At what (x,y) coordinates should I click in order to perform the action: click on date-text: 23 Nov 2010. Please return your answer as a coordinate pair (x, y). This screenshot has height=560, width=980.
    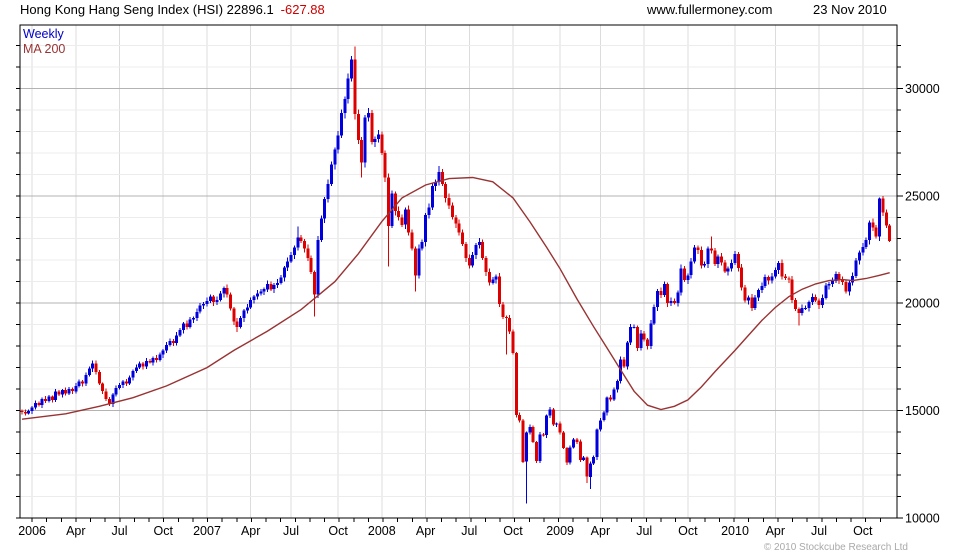
    Looking at the image, I should click on (850, 9).